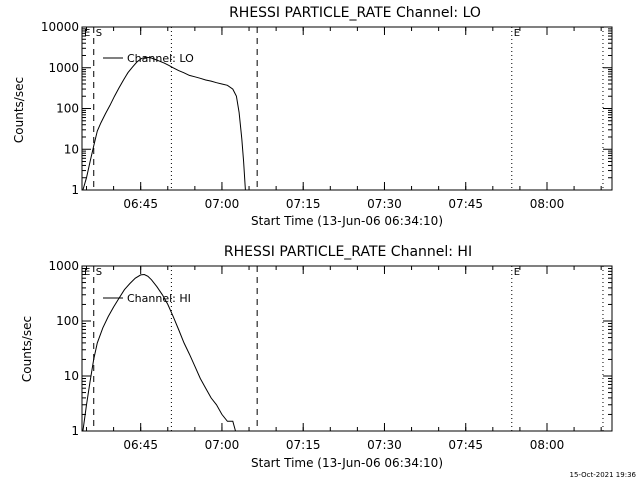 The height and width of the screenshot is (480, 640). What do you see at coordinates (355, 13) in the screenshot?
I see `chart-title-lo: RHESSI PARTICLE_RATE Channel: LO` at bounding box center [355, 13].